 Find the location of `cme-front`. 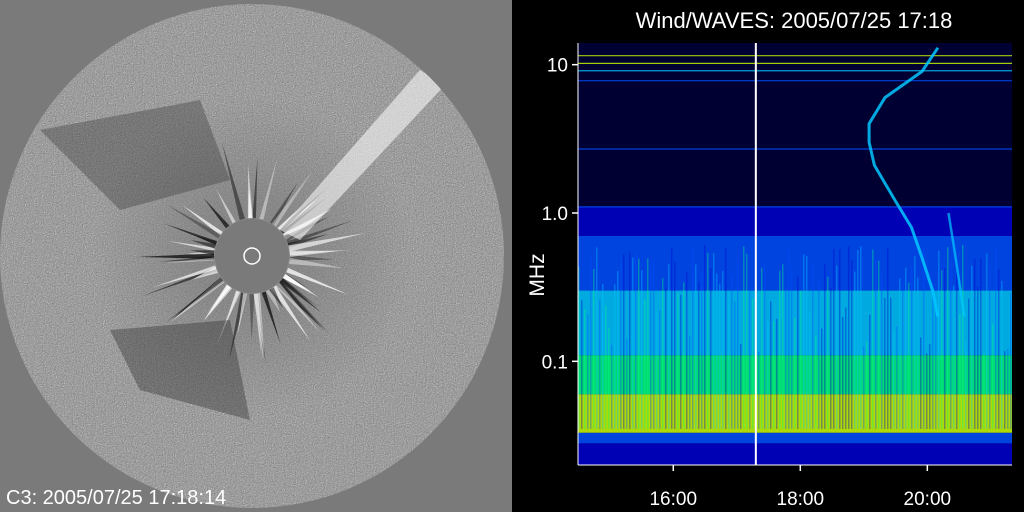

cme-front is located at coordinates (362, 155).